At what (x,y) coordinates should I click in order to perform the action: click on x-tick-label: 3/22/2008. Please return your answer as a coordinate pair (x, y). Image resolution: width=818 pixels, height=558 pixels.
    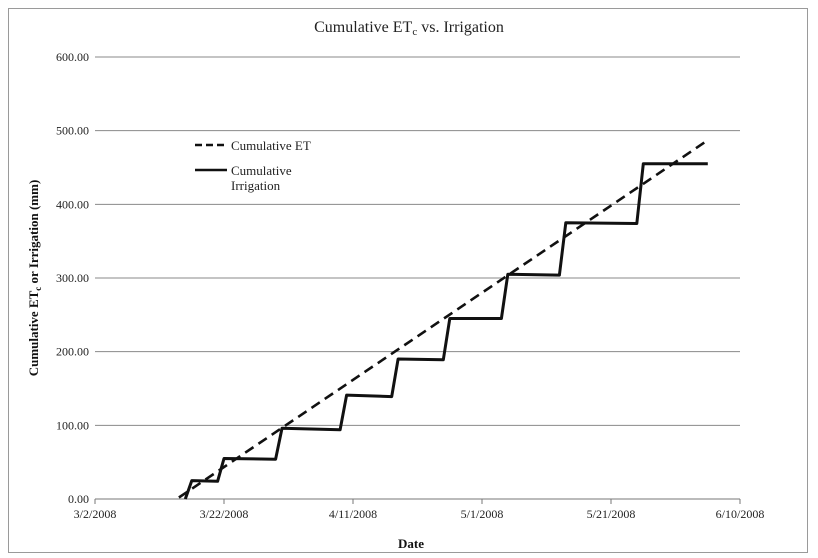
    Looking at the image, I should click on (224, 514).